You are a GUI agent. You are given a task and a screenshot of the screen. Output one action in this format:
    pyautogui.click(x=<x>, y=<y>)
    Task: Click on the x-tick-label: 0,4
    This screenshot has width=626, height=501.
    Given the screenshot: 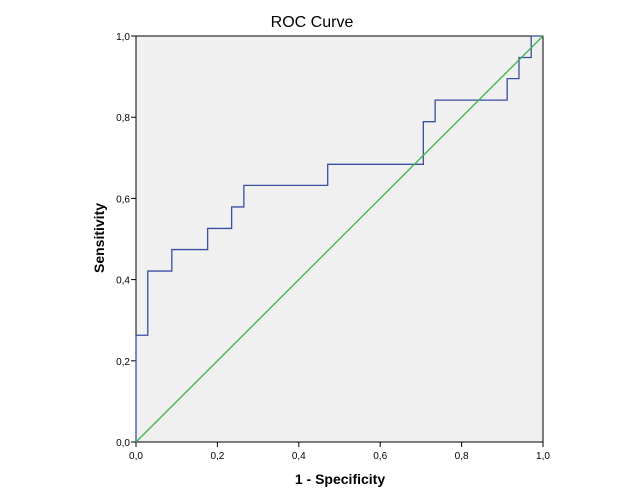 What is the action you would take?
    pyautogui.click(x=299, y=456)
    